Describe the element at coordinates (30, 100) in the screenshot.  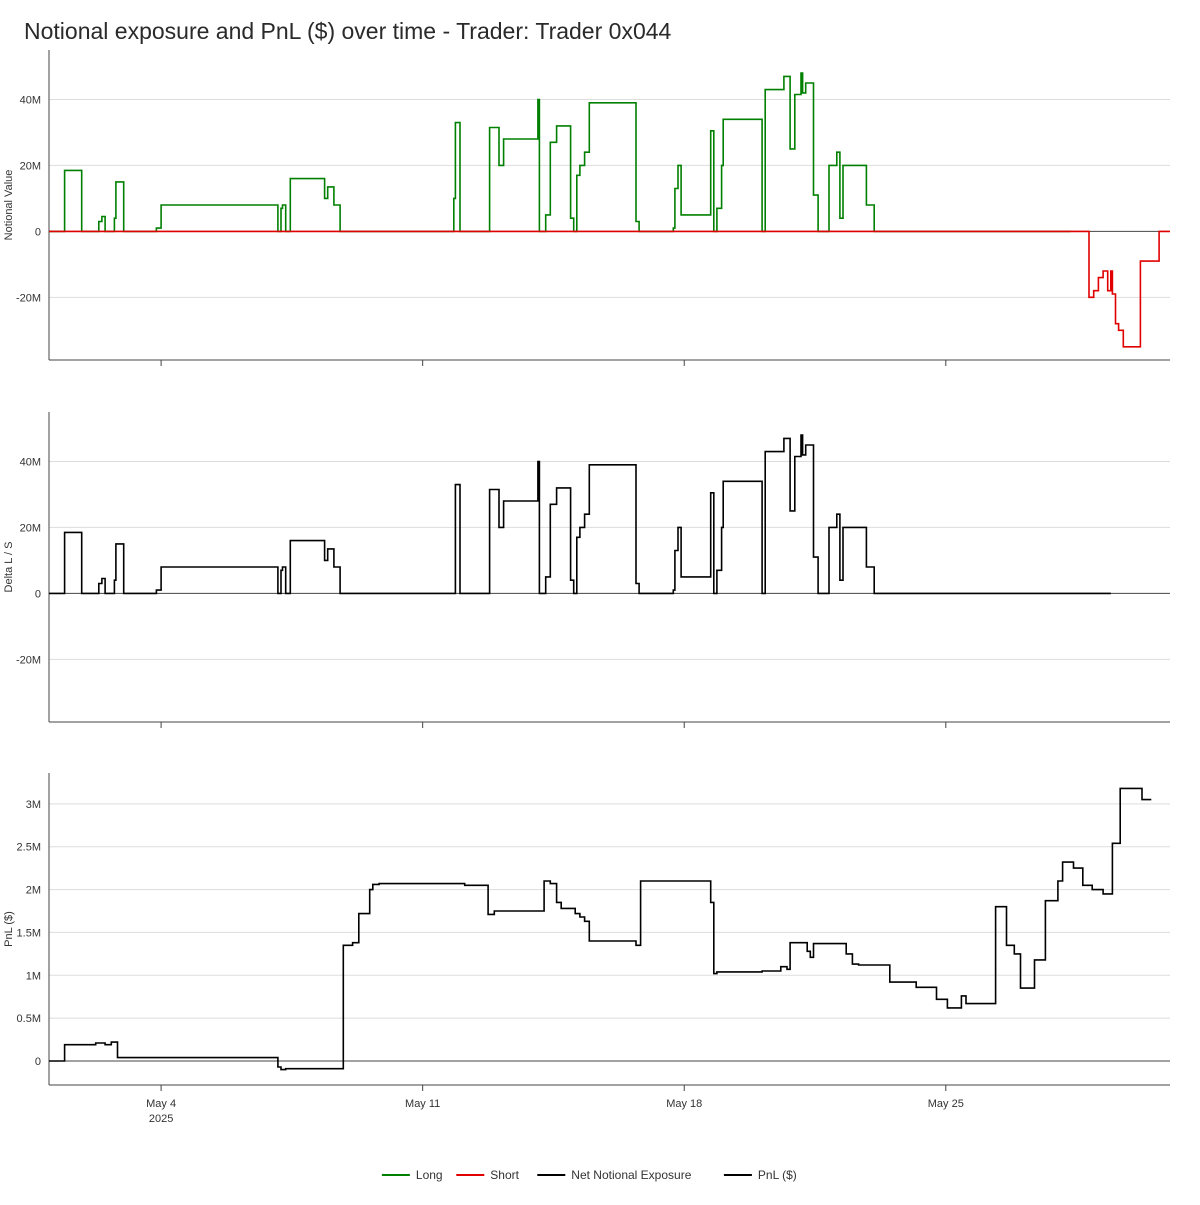
I see `y-tick-label-0-0: 40M` at that location.